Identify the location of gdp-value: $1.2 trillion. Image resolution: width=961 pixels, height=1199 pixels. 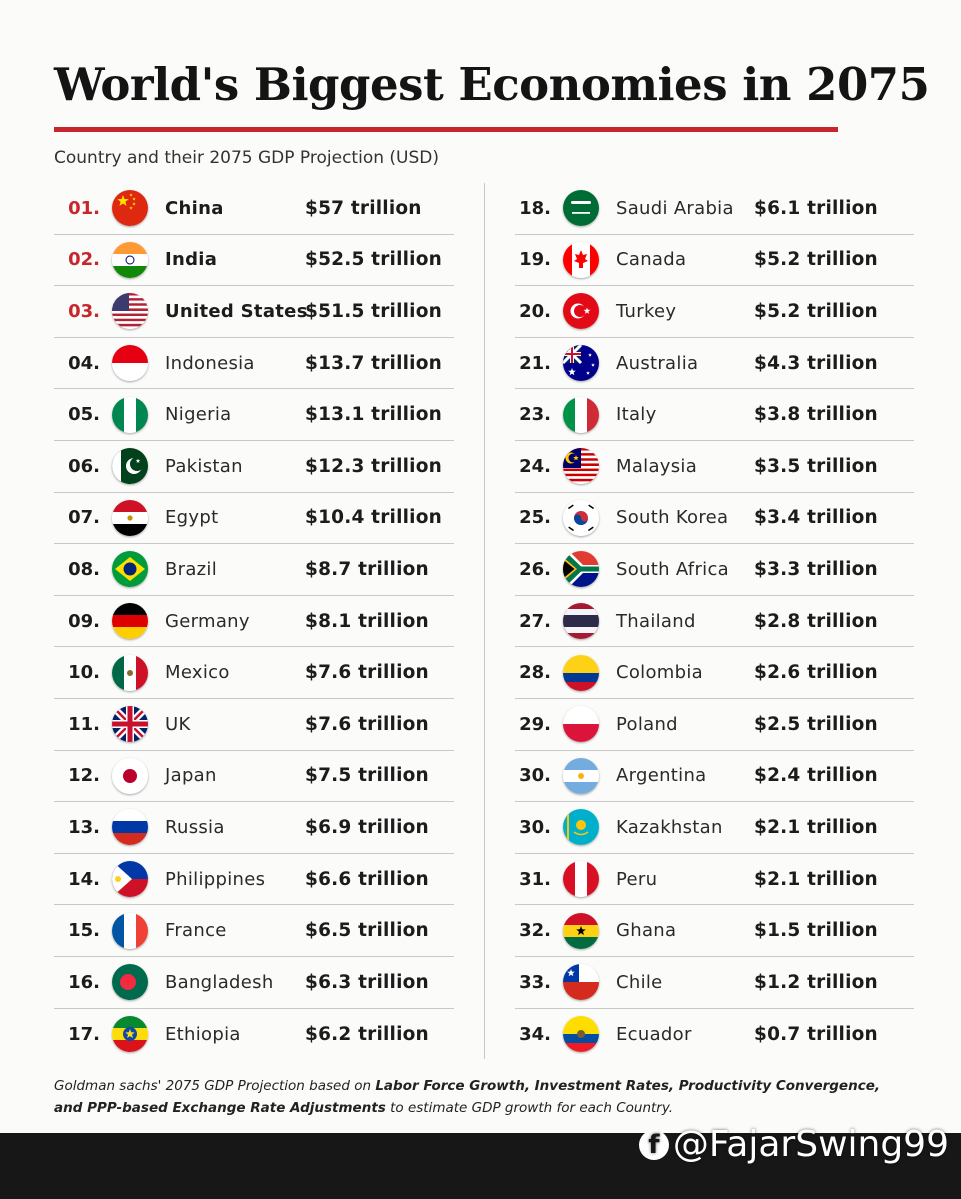
(816, 982).